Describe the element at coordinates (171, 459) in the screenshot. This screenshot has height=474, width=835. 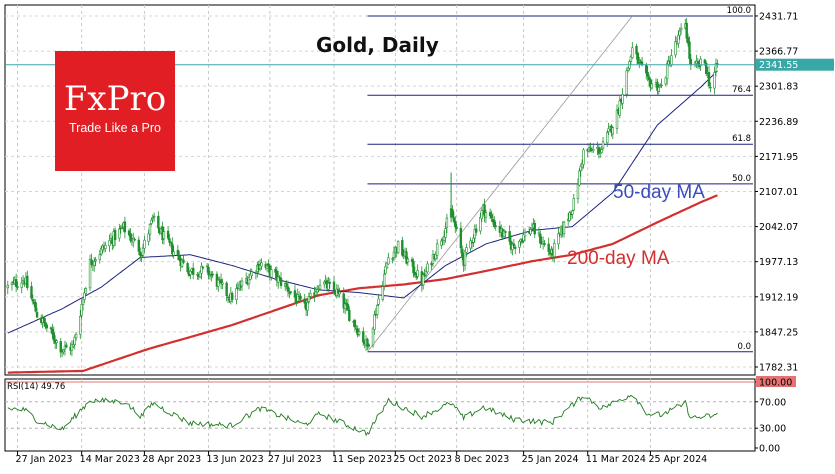
I see `x-tick-label: 28 Apr 2023` at that location.